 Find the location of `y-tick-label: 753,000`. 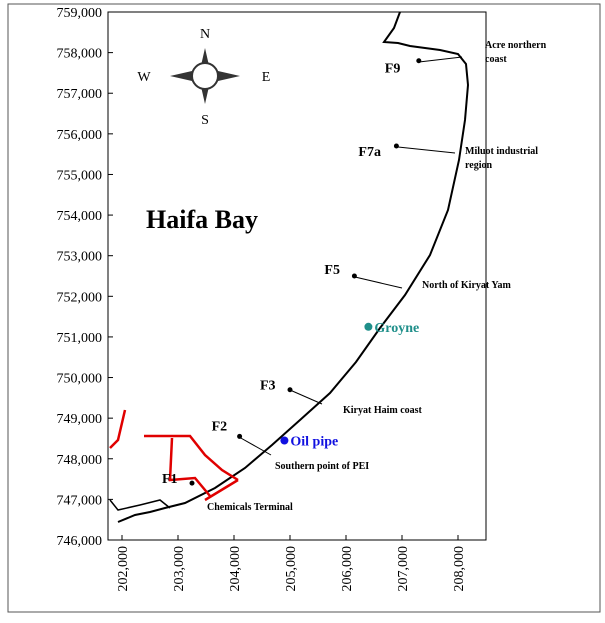

y-tick-label: 753,000 is located at coordinates (80, 257).